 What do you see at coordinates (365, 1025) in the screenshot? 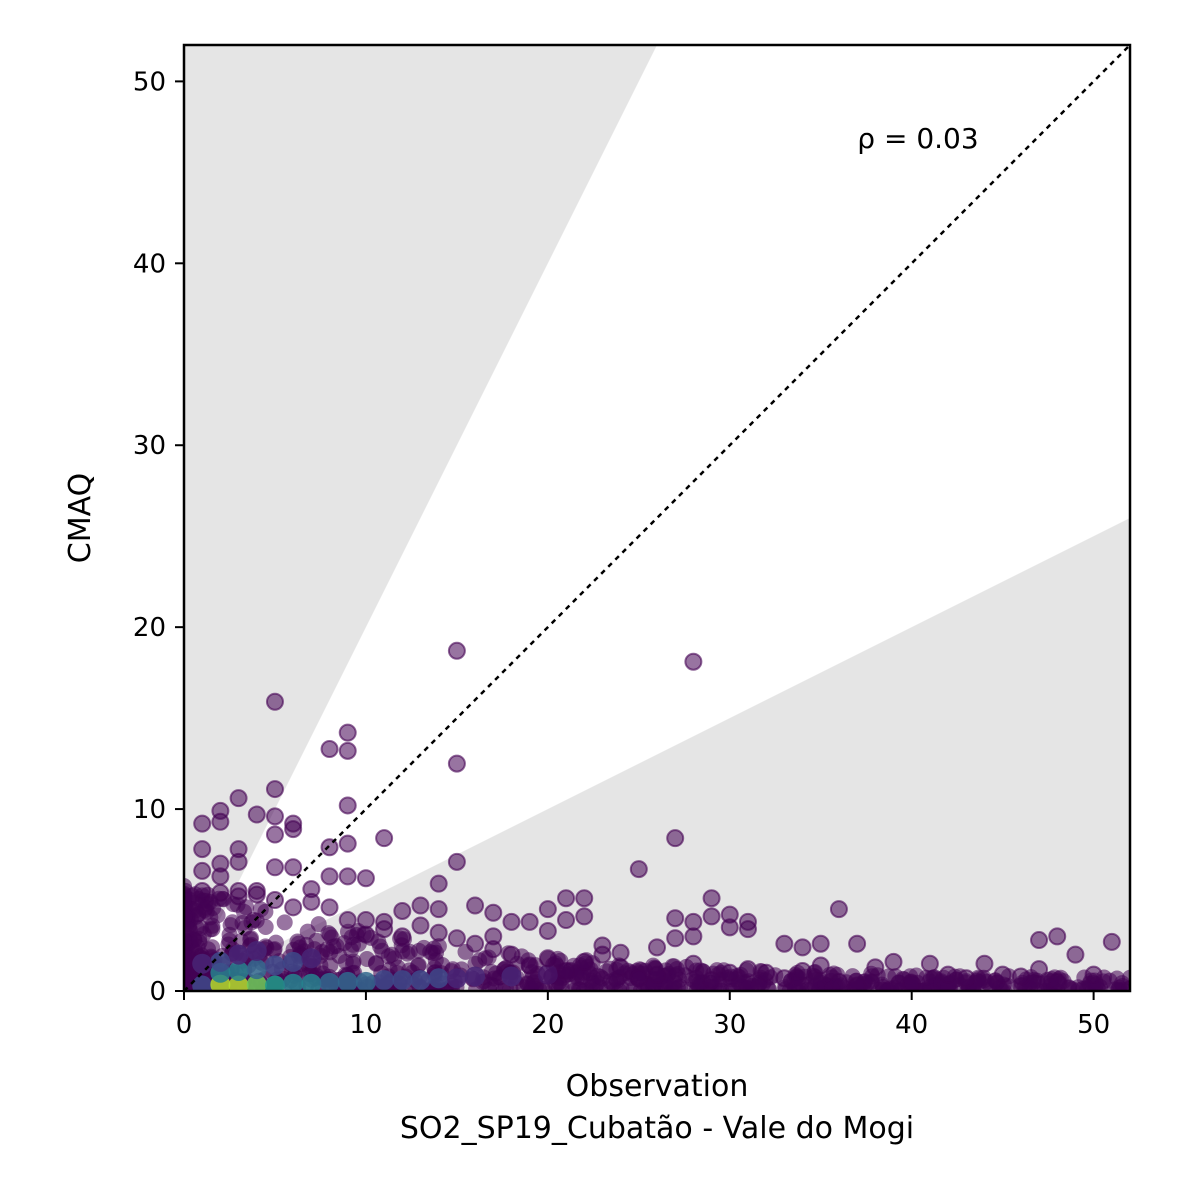
I see `x-tick-label: 10` at bounding box center [365, 1025].